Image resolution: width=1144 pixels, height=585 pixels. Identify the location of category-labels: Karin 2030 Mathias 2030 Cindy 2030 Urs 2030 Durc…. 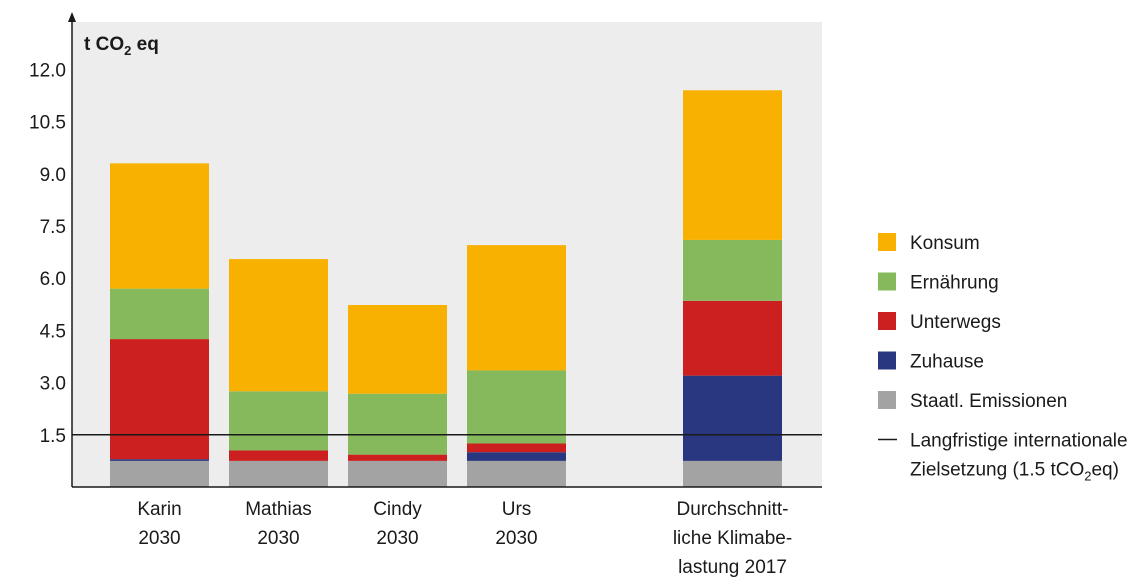
(464, 538).